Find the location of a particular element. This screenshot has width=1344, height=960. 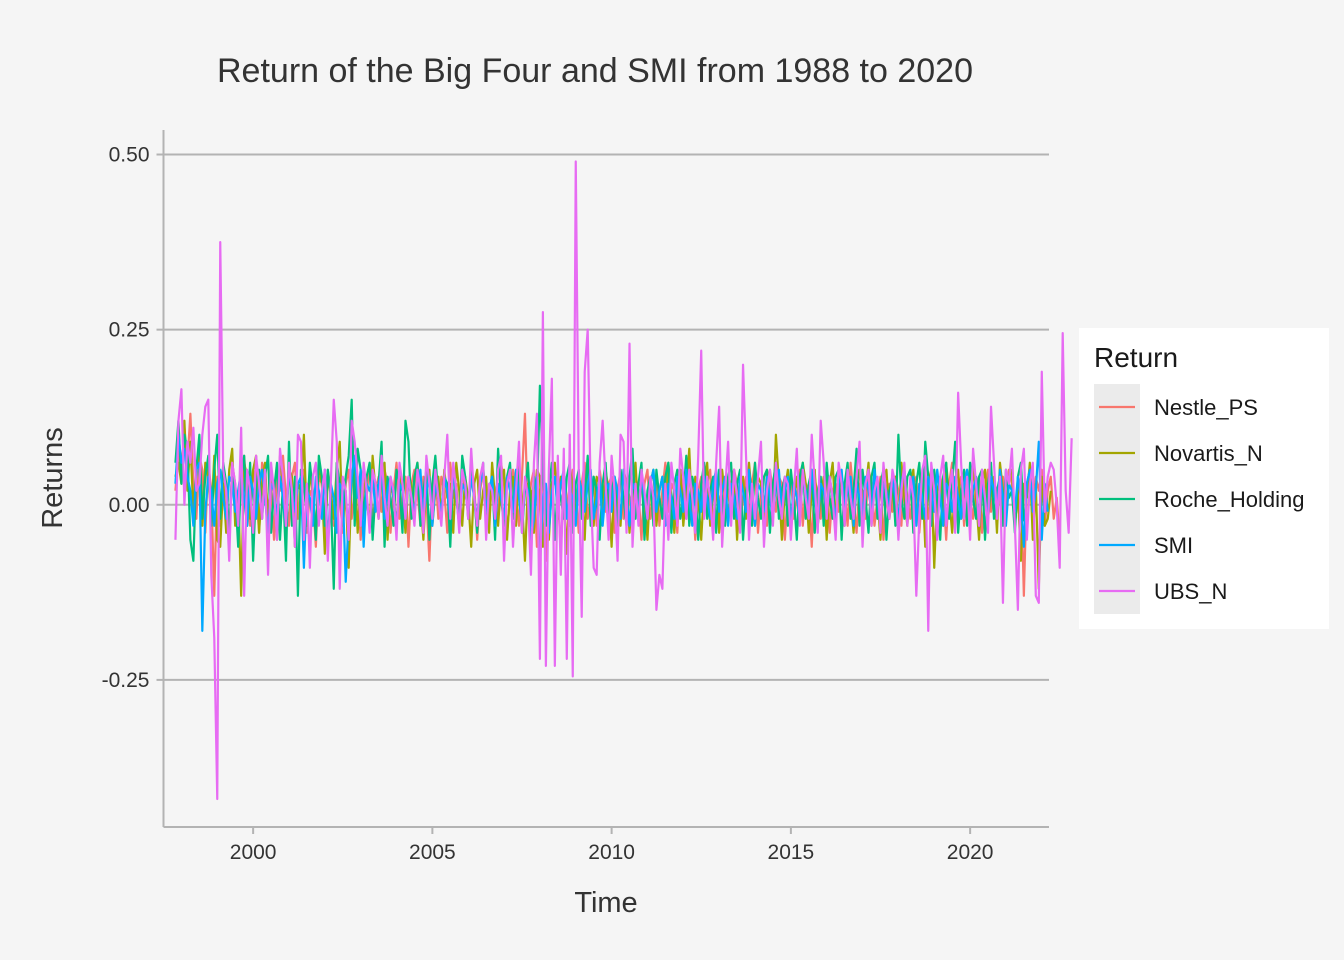

x-axis-ticks: 2000 2005 2010 2015 2020 is located at coordinates (612, 845).